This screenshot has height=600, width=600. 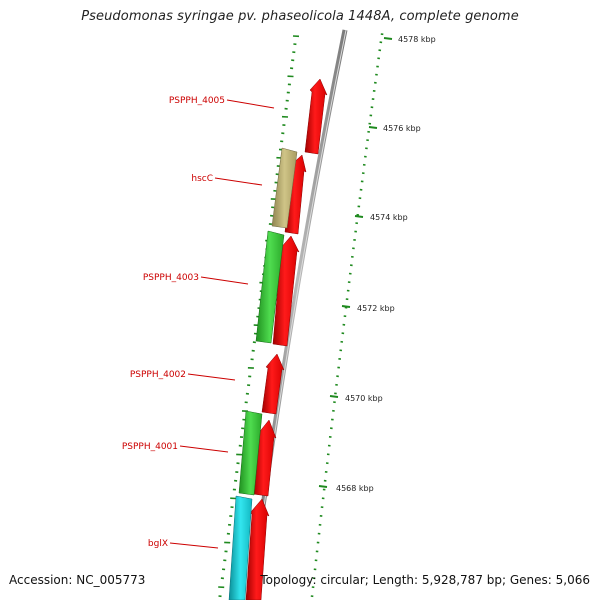 I want to click on gene-label-PSPPH_4005: PSPPH_4005, so click(x=197, y=101).